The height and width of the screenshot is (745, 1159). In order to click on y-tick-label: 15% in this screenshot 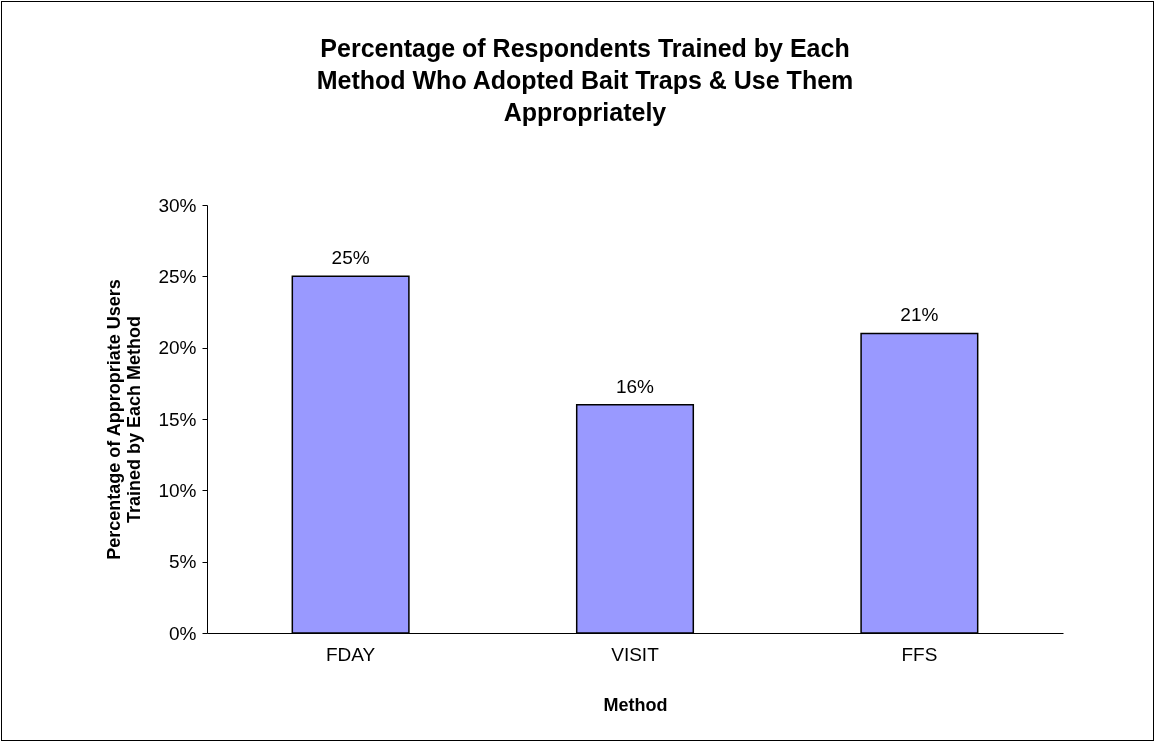, I will do `click(177, 419)`.